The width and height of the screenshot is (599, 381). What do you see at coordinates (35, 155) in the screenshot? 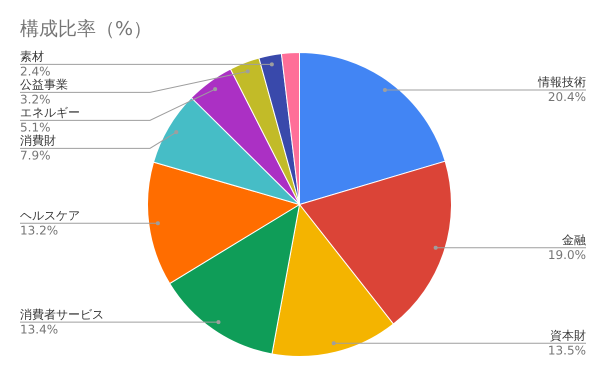
I see `data-label: 7.9%` at bounding box center [35, 155].